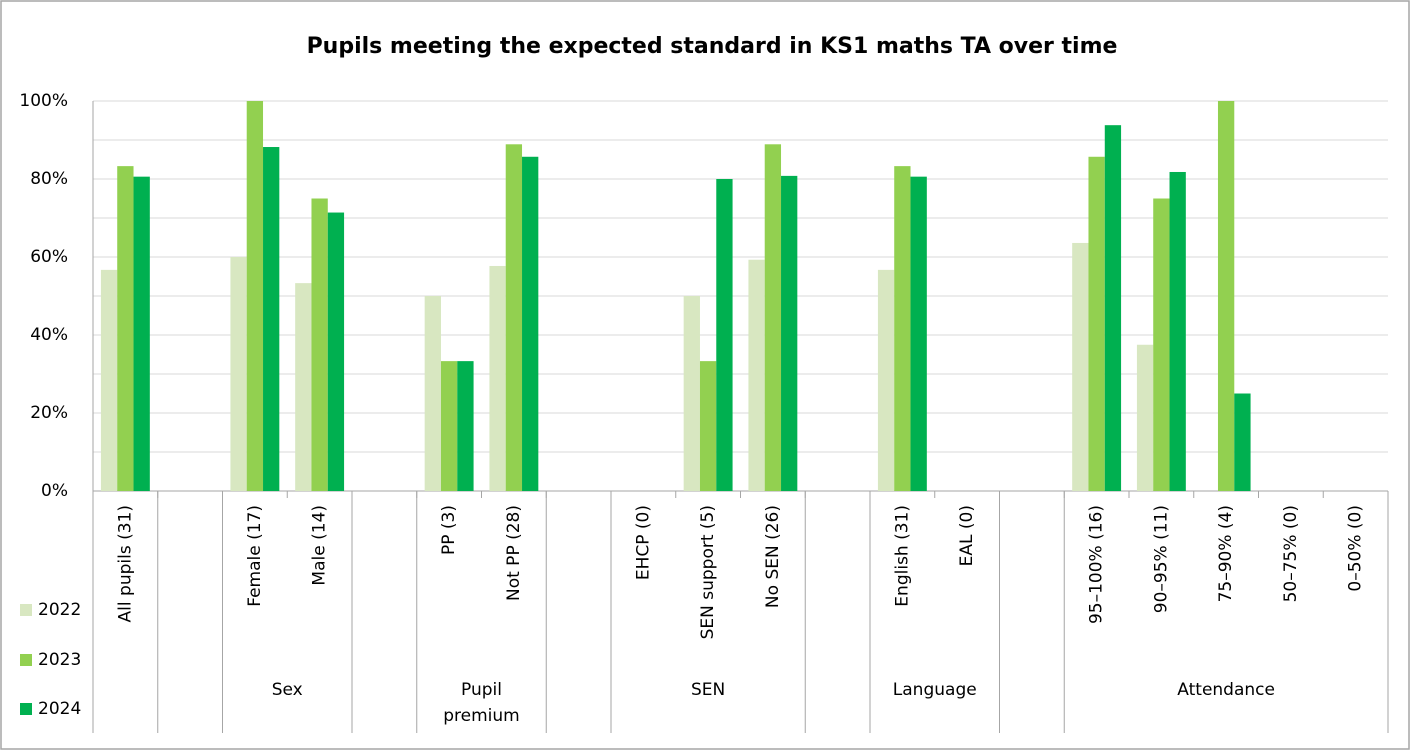  Describe the element at coordinates (54, 491) in the screenshot. I see `y-tick-label: 0%` at that location.